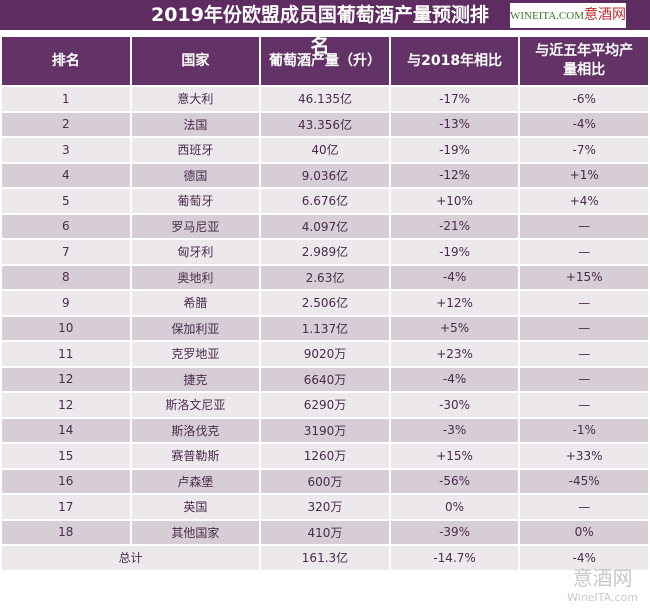  Describe the element at coordinates (584, 558) in the screenshot. I see `total-vs5yr: -4%` at that location.